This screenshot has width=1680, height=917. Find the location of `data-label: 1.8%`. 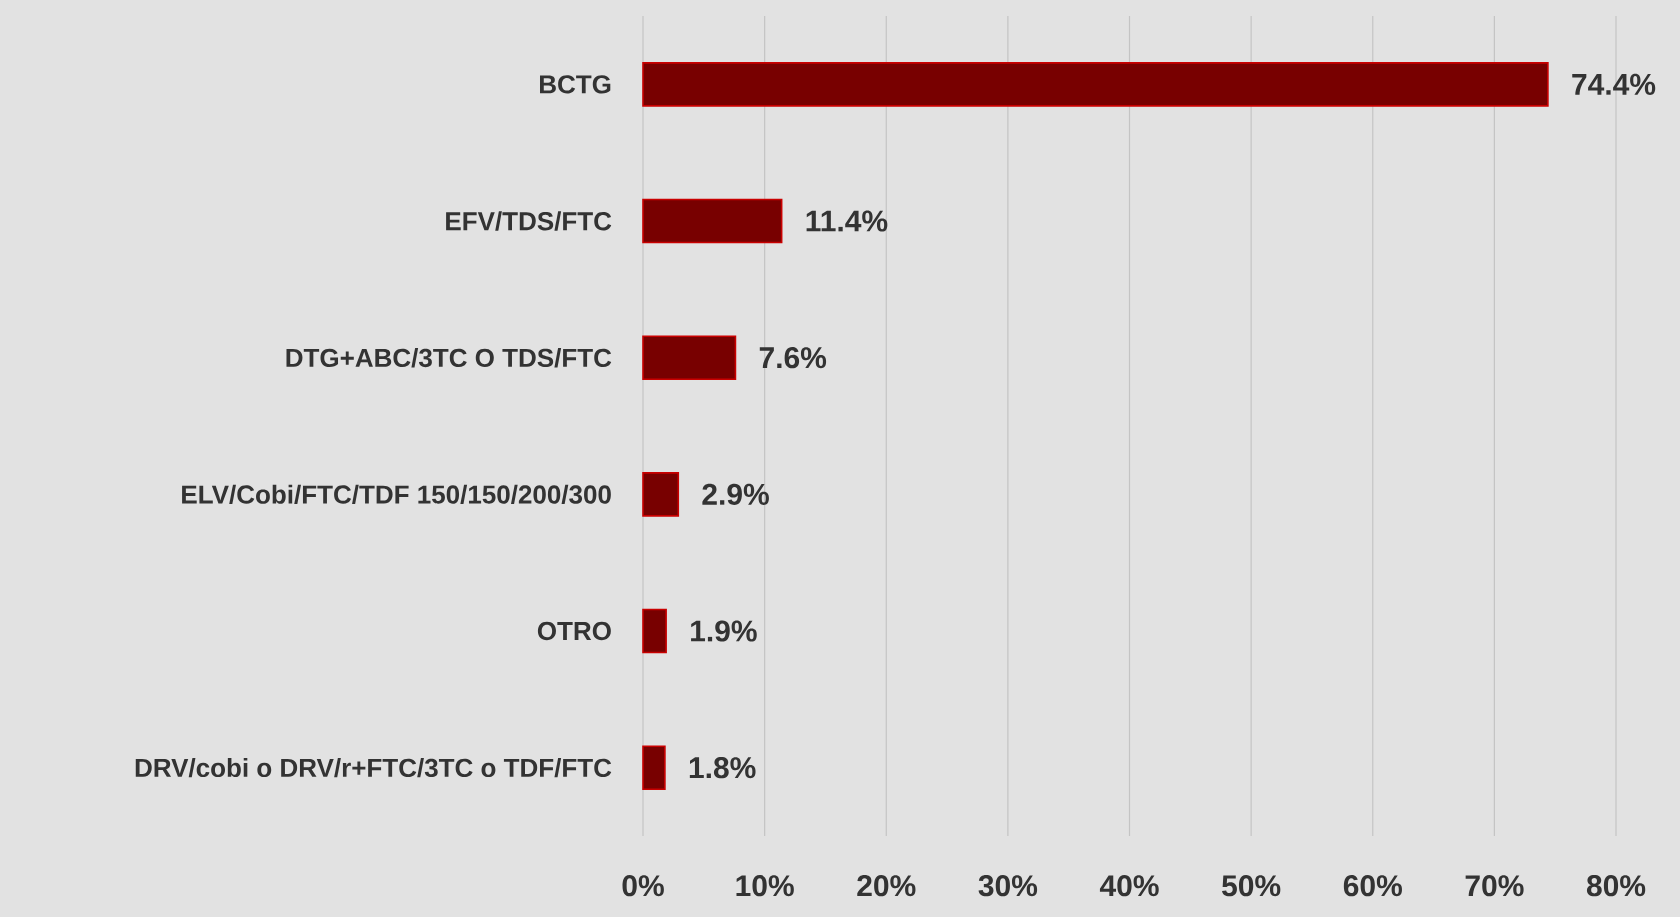

data-label: 1.8% is located at coordinates (722, 768).